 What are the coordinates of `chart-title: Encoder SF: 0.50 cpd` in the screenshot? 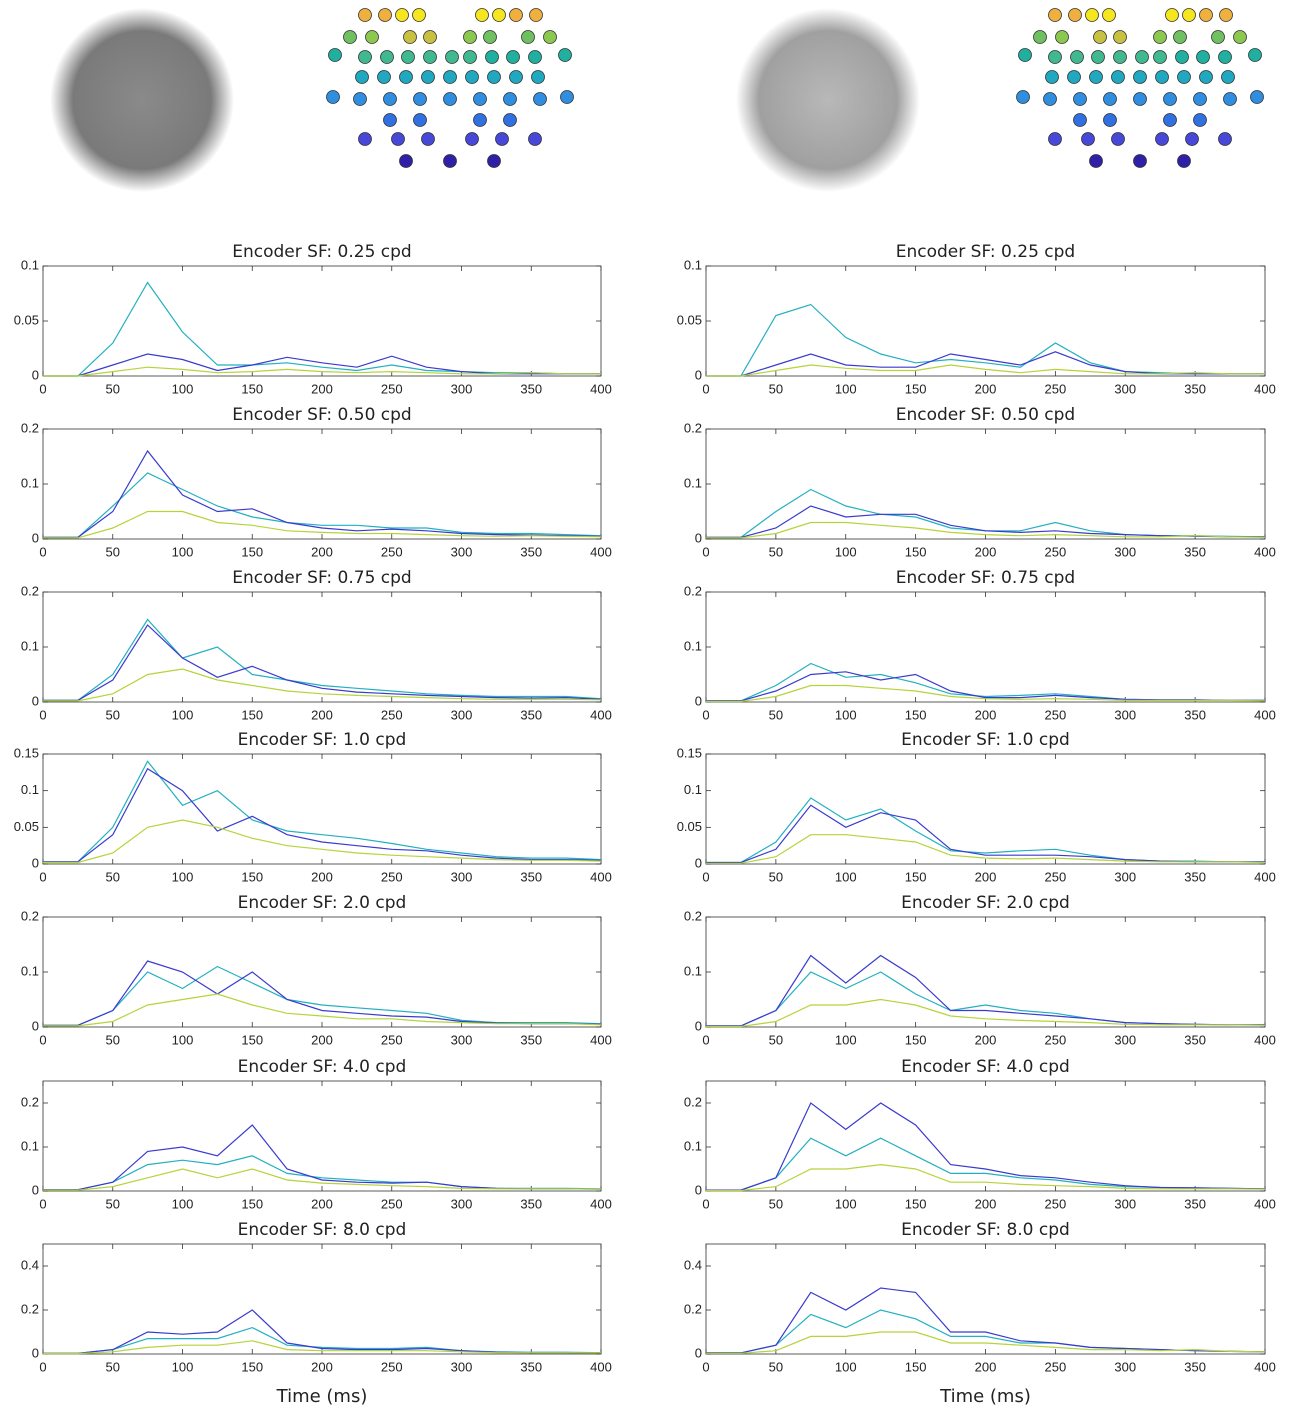 It's located at (321, 415).